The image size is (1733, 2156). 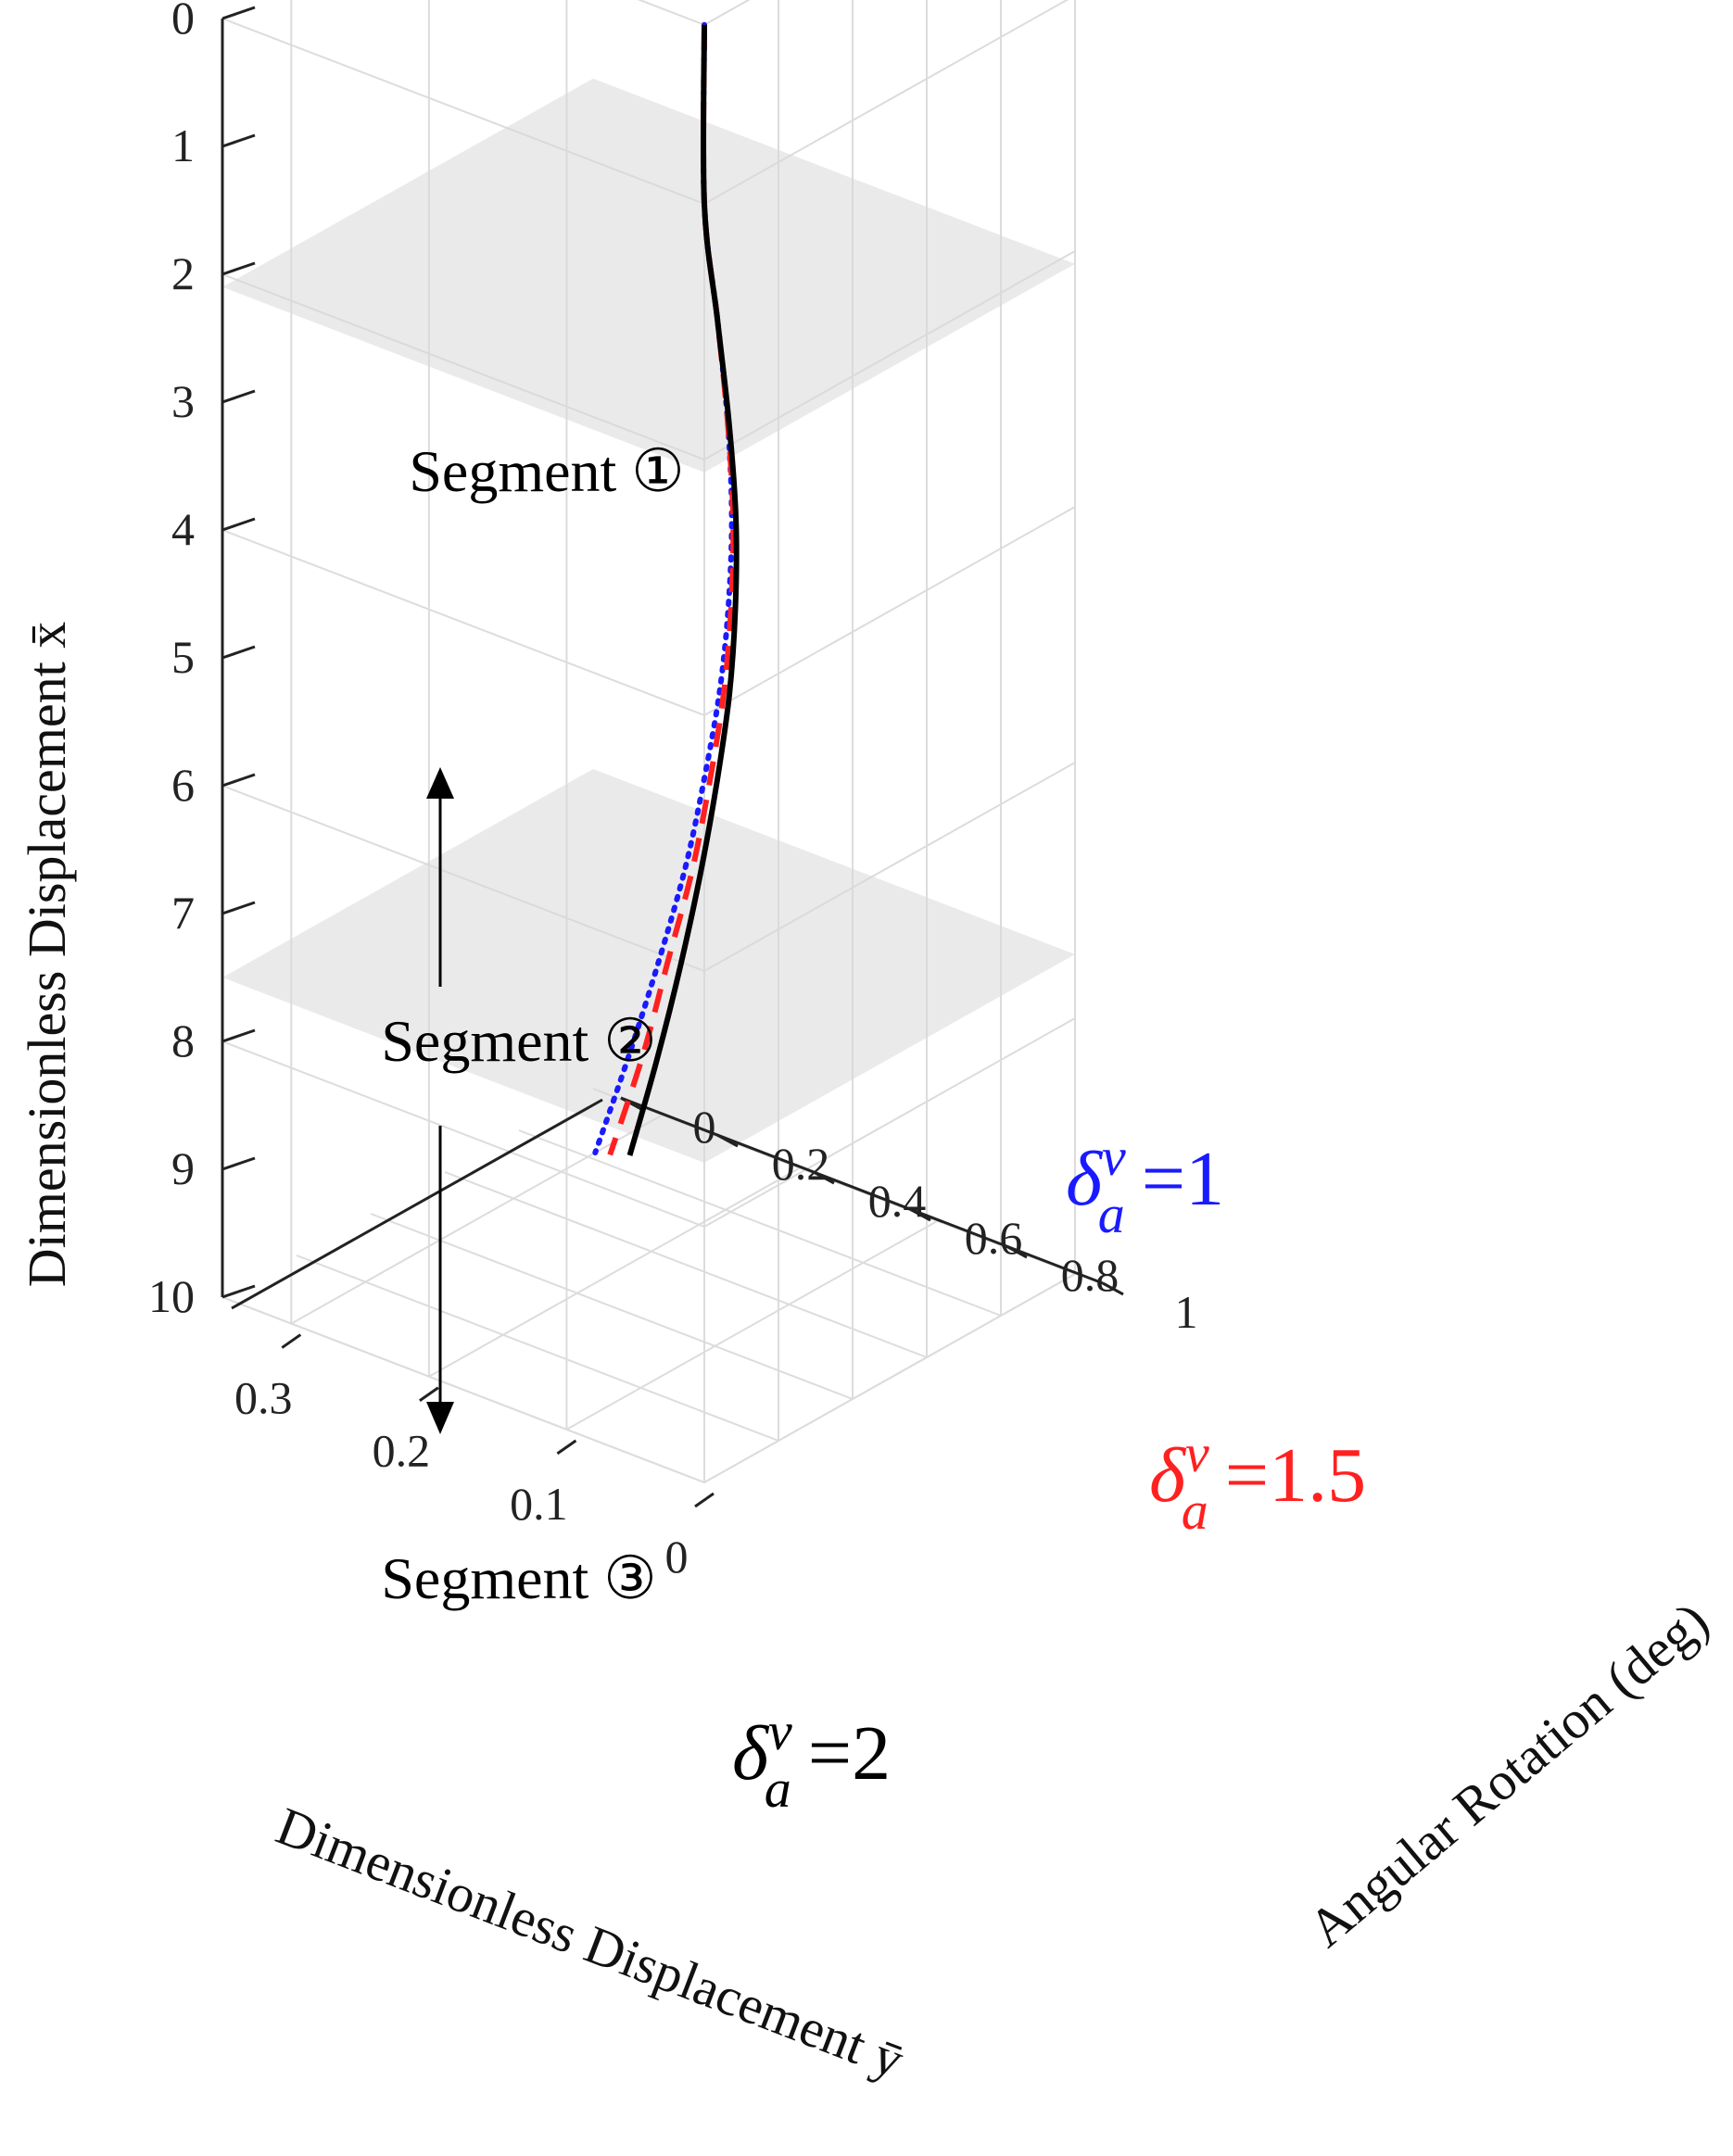 I want to click on rotation-axis-title: Angular Rotation (deg), so click(x=1508, y=1774).